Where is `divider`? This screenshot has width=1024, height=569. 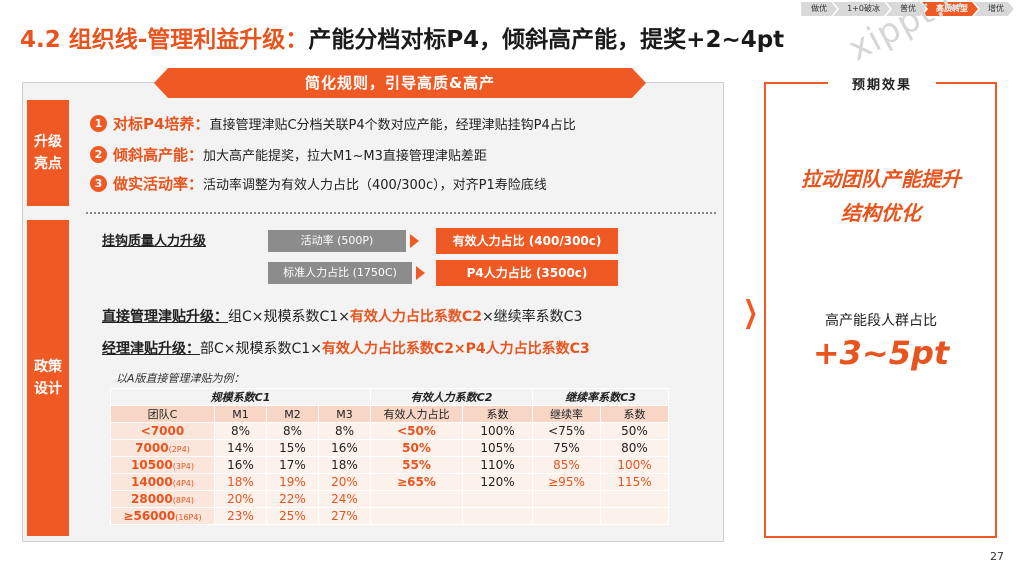 divider is located at coordinates (401, 213).